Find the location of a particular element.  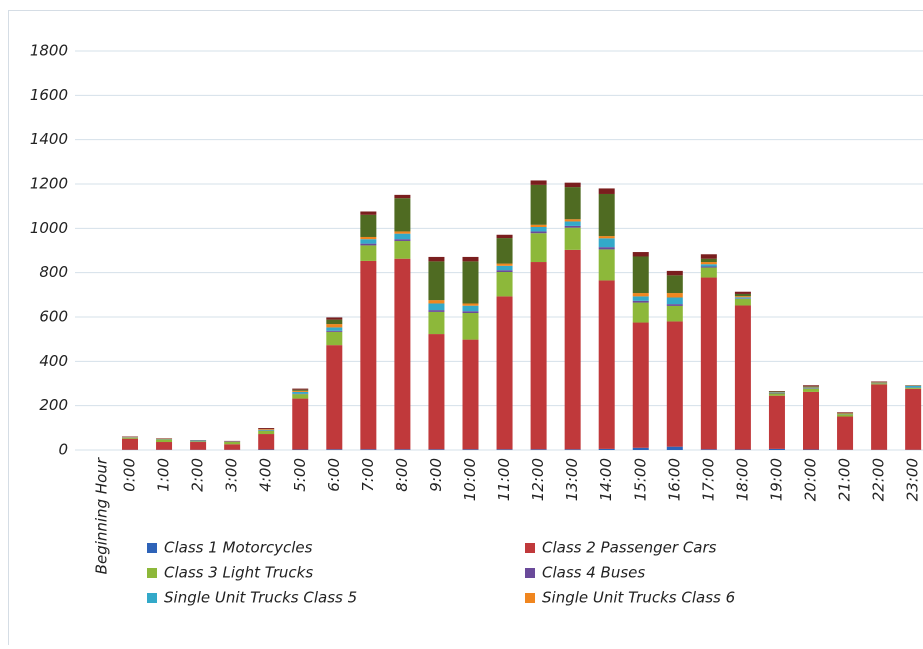

x-tick-label: 7:00 is located at coordinates (368, 475).